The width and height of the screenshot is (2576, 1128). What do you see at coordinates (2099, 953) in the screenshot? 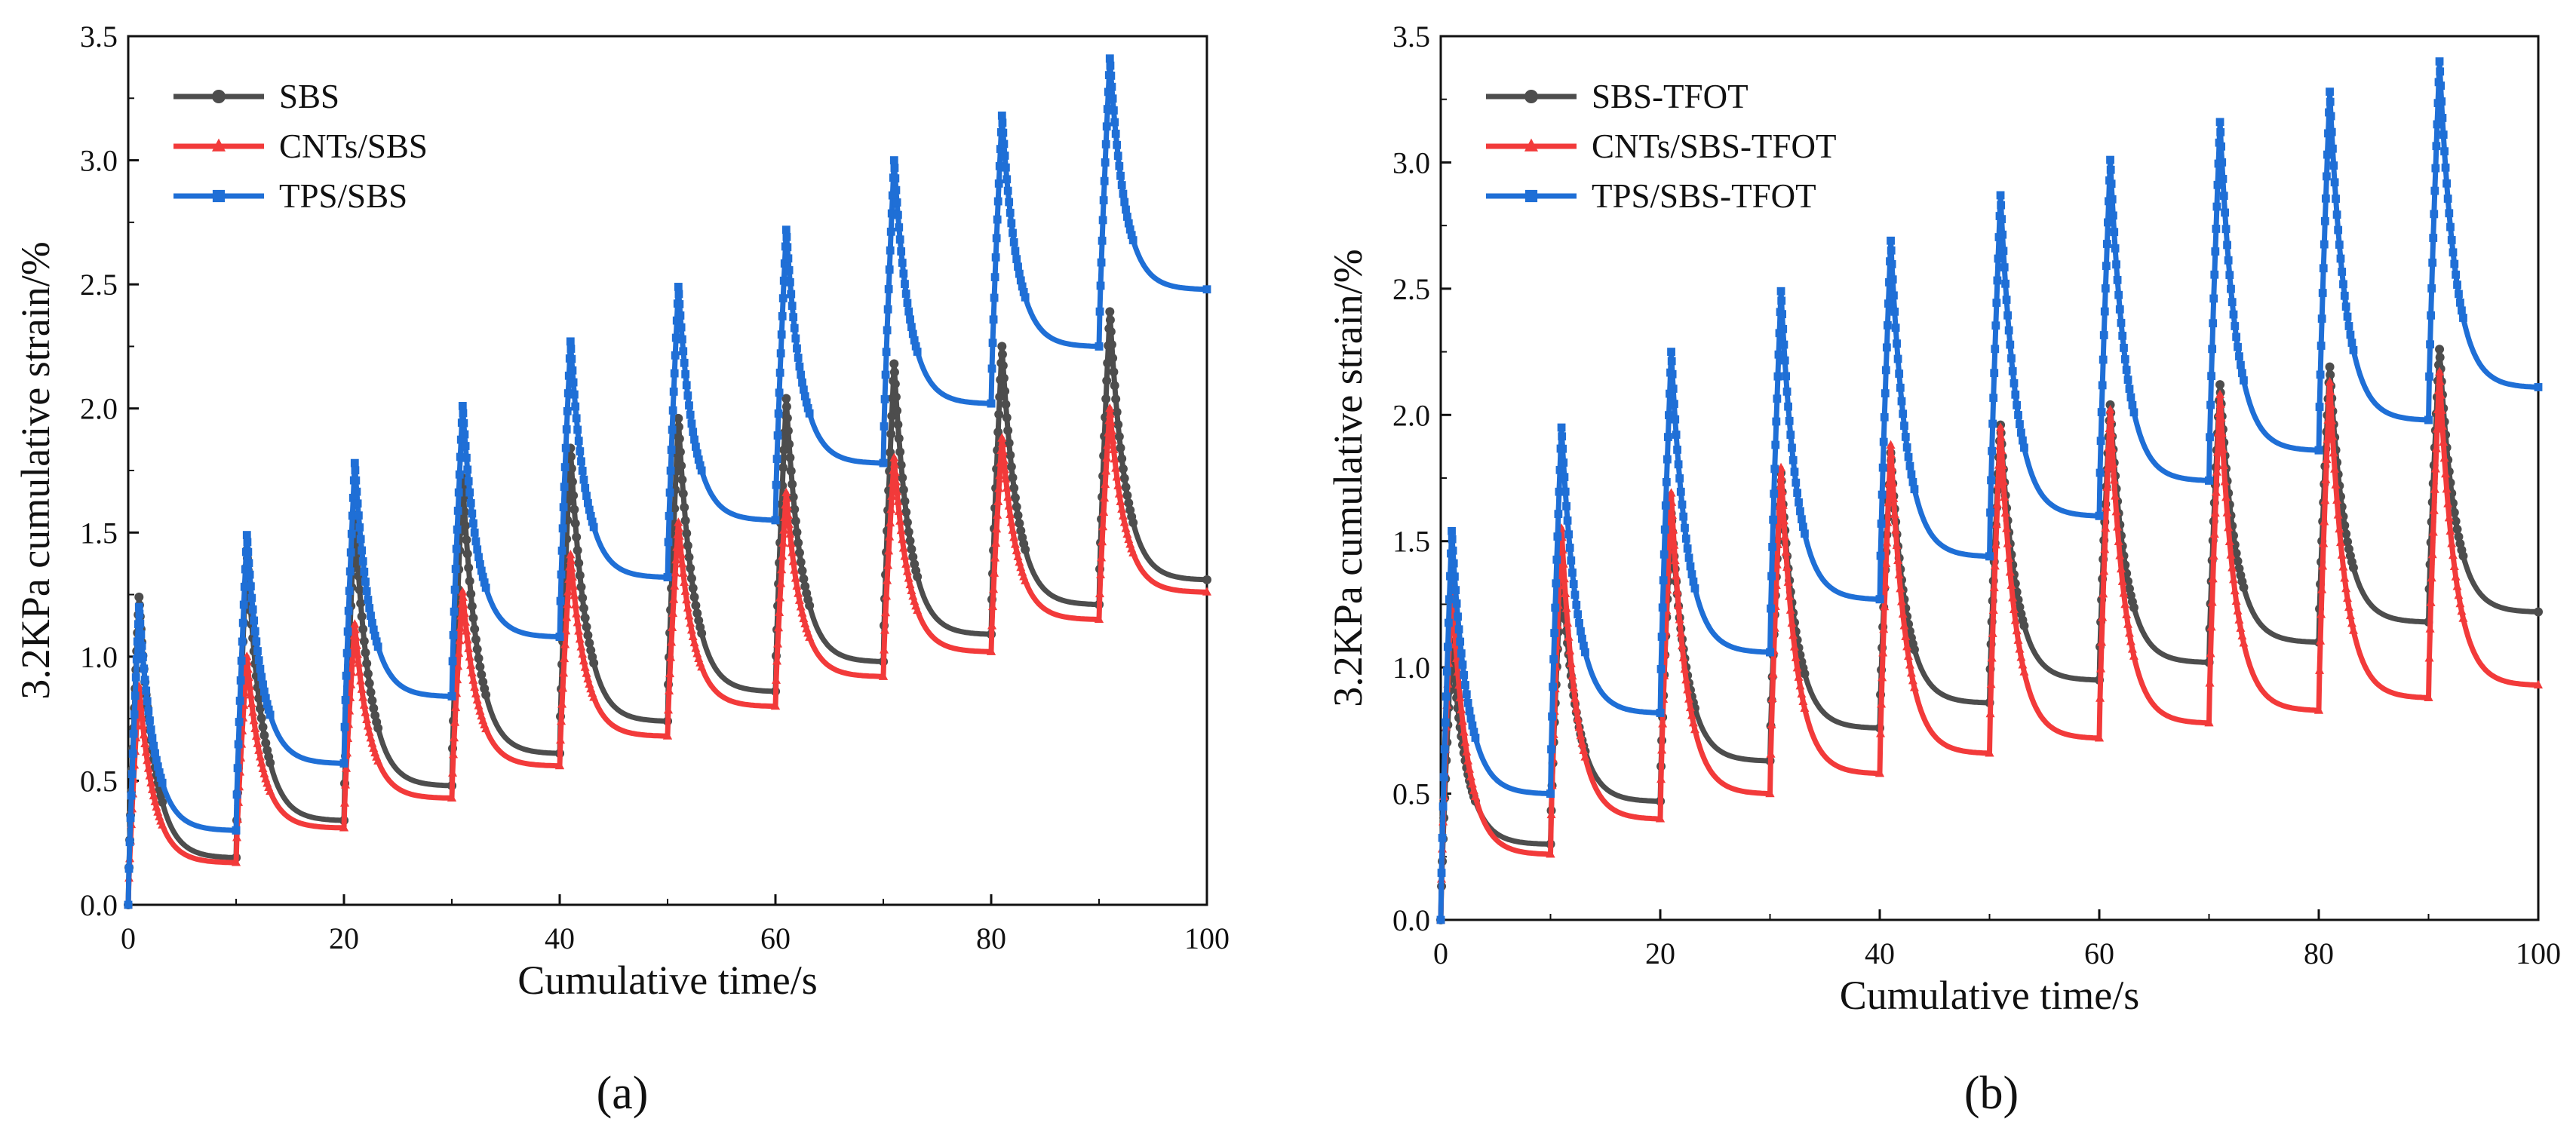
I see `x-tick-label: 60` at bounding box center [2099, 953].